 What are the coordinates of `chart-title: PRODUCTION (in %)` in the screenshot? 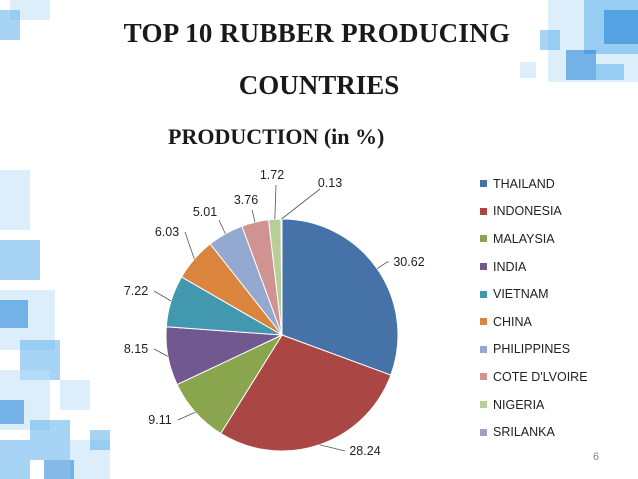 It's located at (276, 136).